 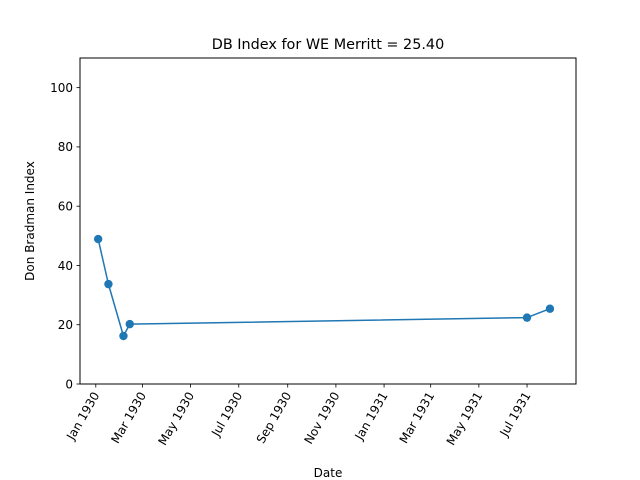 What do you see at coordinates (65, 236) in the screenshot?
I see `y-axis: 0 20 40 60 80 100` at bounding box center [65, 236].